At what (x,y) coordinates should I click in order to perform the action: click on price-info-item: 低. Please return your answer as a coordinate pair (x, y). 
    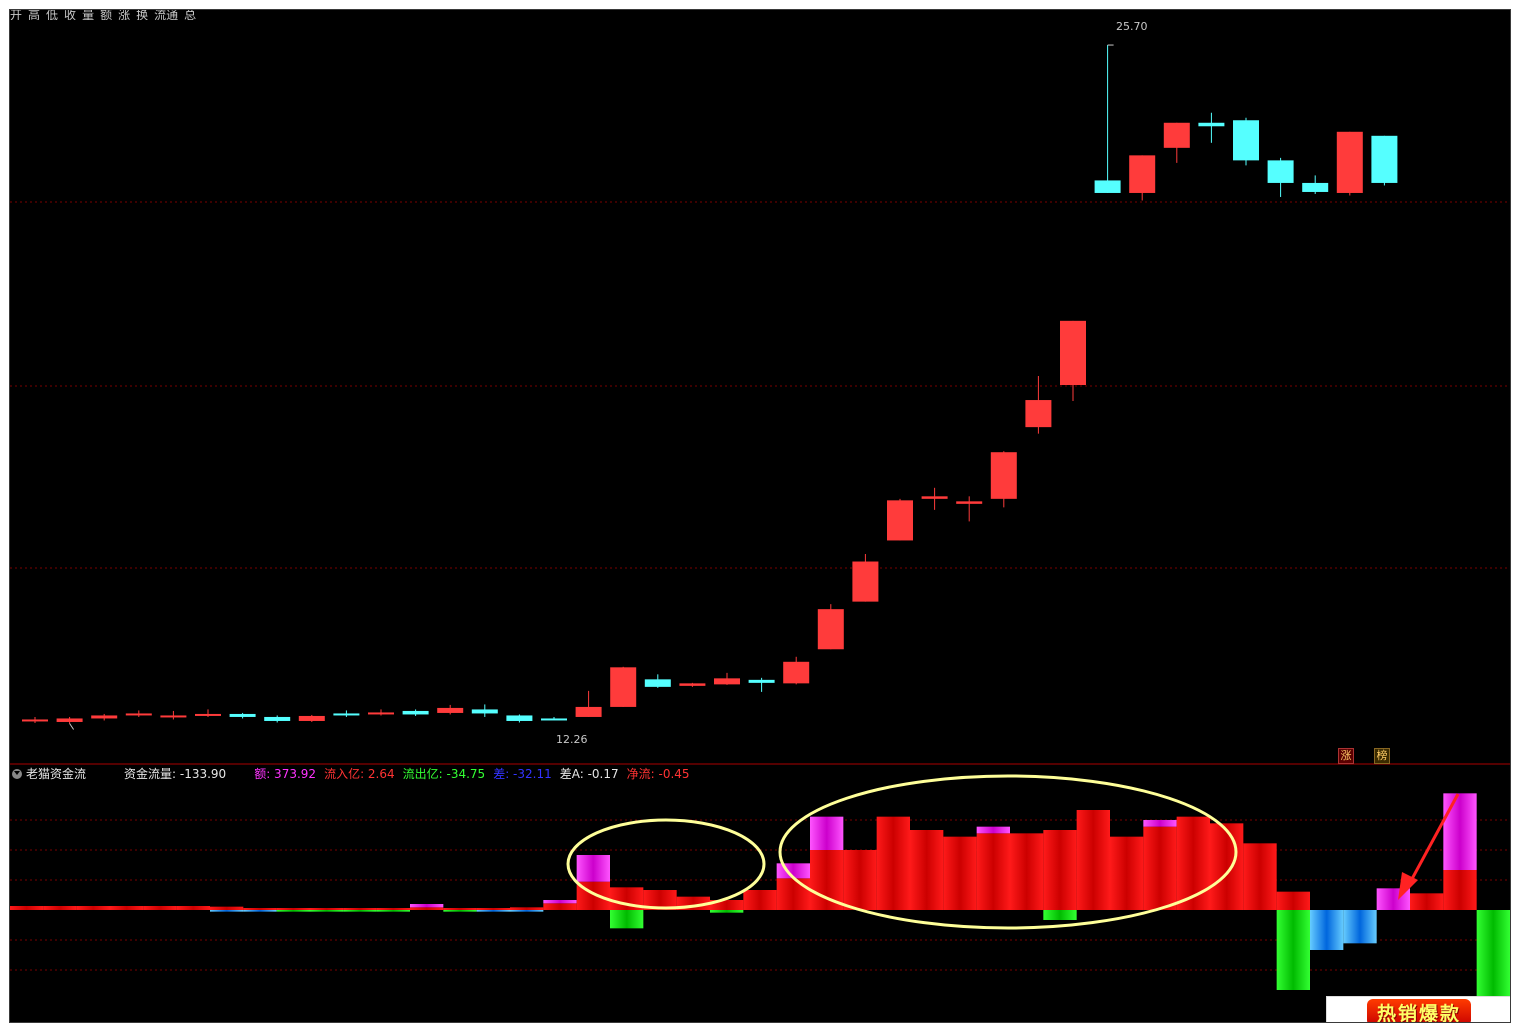
    Looking at the image, I should click on (52, 15).